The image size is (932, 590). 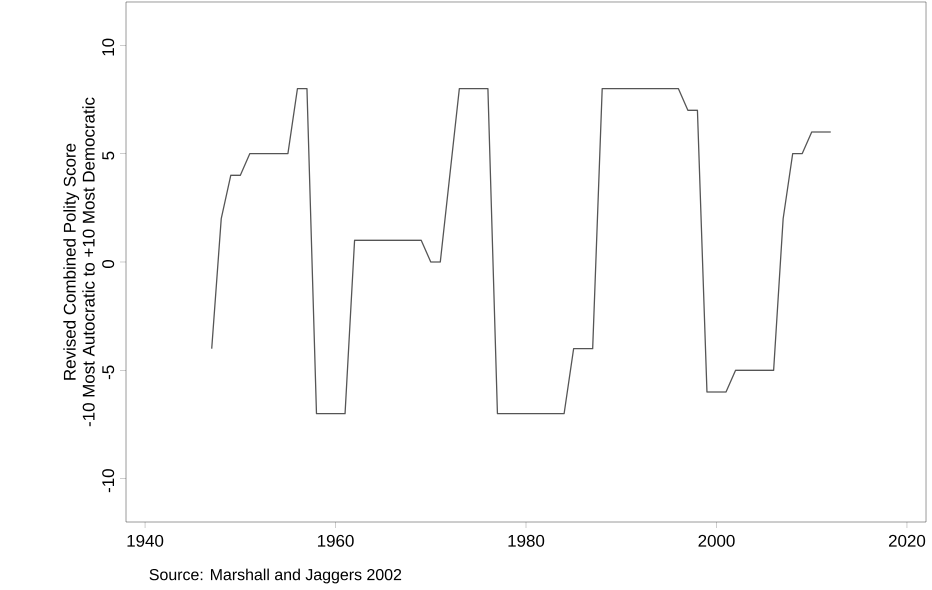 I want to click on x-tick-label: 2020, so click(x=907, y=540).